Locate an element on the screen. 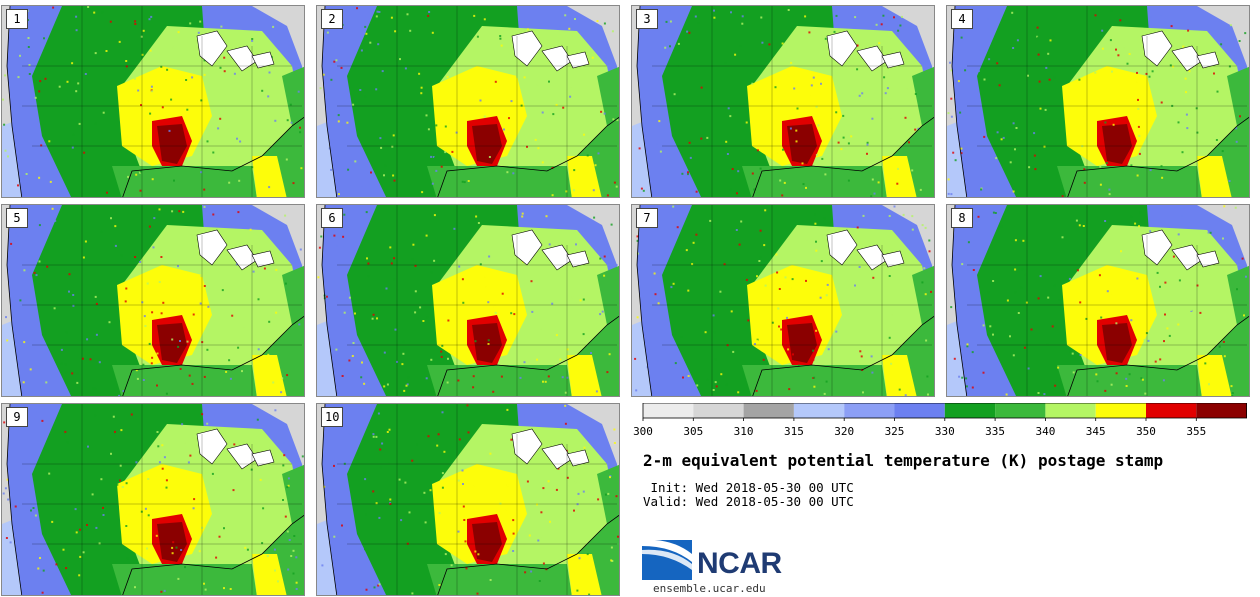  ensemble-member-map: 4 is located at coordinates (1098, 101).